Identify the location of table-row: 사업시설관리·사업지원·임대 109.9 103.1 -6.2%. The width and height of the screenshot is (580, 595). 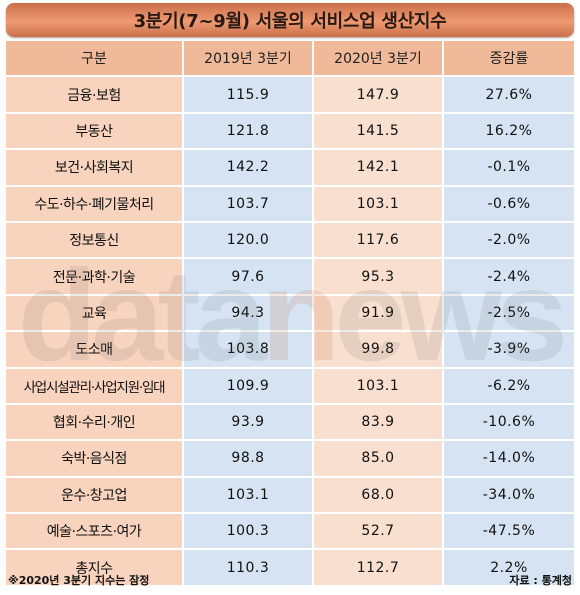
(290, 386).